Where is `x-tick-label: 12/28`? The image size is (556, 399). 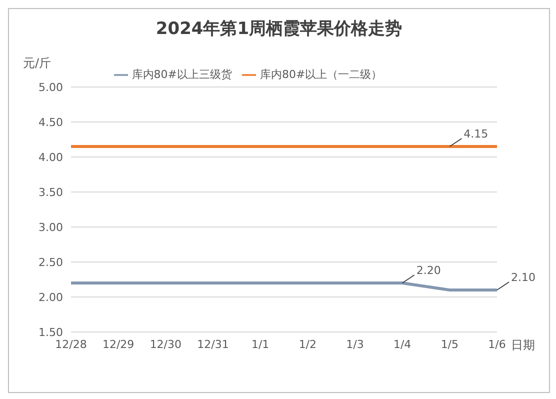 x-tick-label: 12/28 is located at coordinates (71, 344).